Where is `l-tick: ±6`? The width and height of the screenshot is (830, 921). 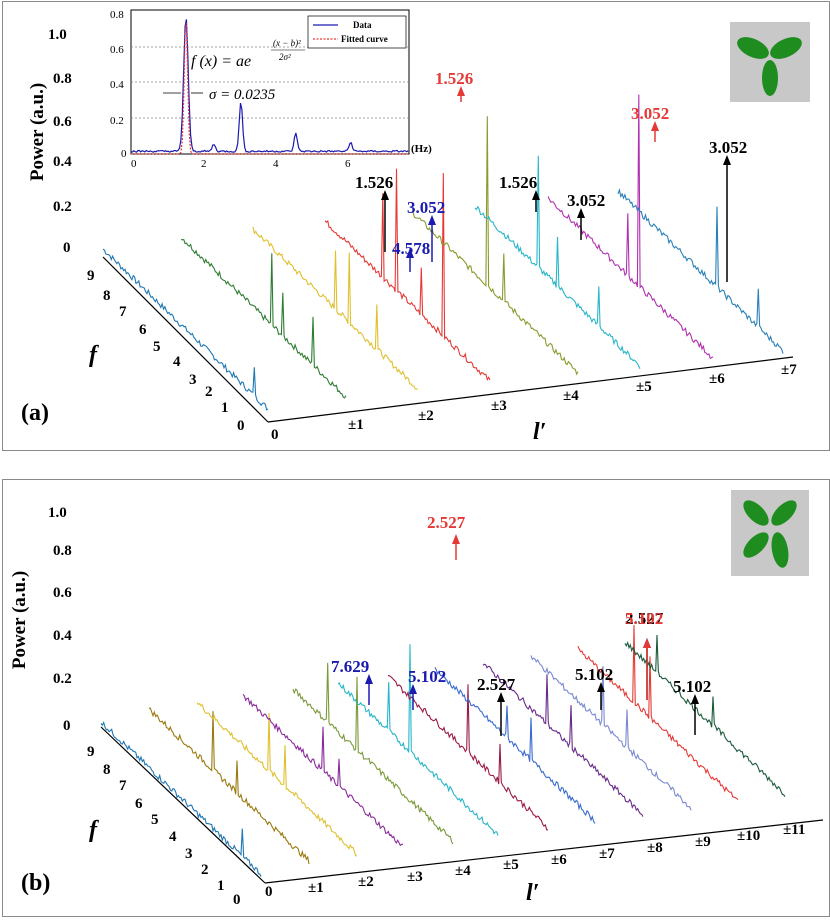 l-tick: ±6 is located at coordinates (559, 860).